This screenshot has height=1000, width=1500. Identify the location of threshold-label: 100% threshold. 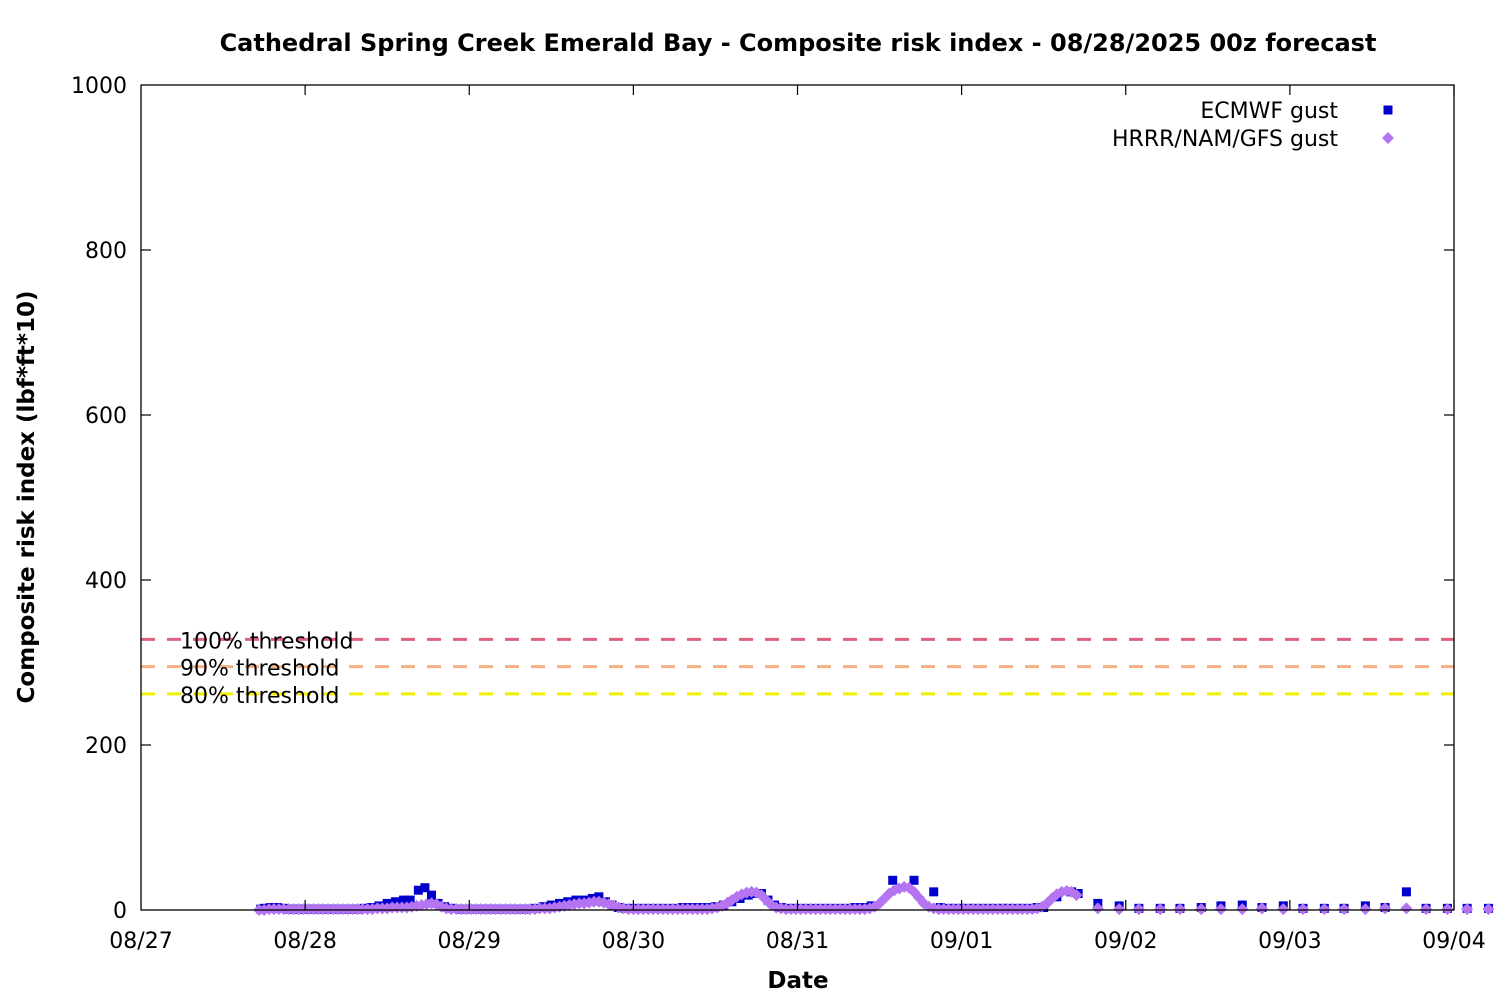
(267, 641).